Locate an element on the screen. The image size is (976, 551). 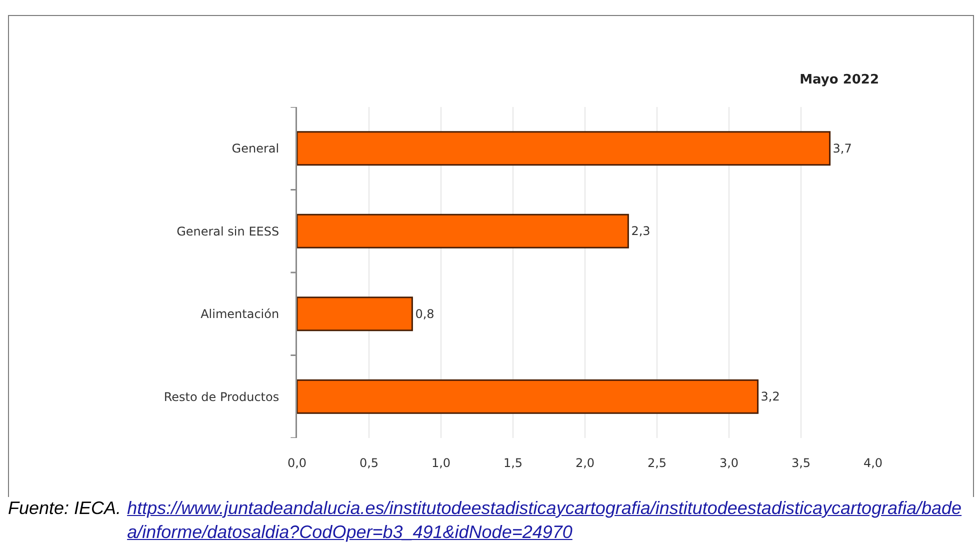
x-tick-label: 2,0 is located at coordinates (585, 463).